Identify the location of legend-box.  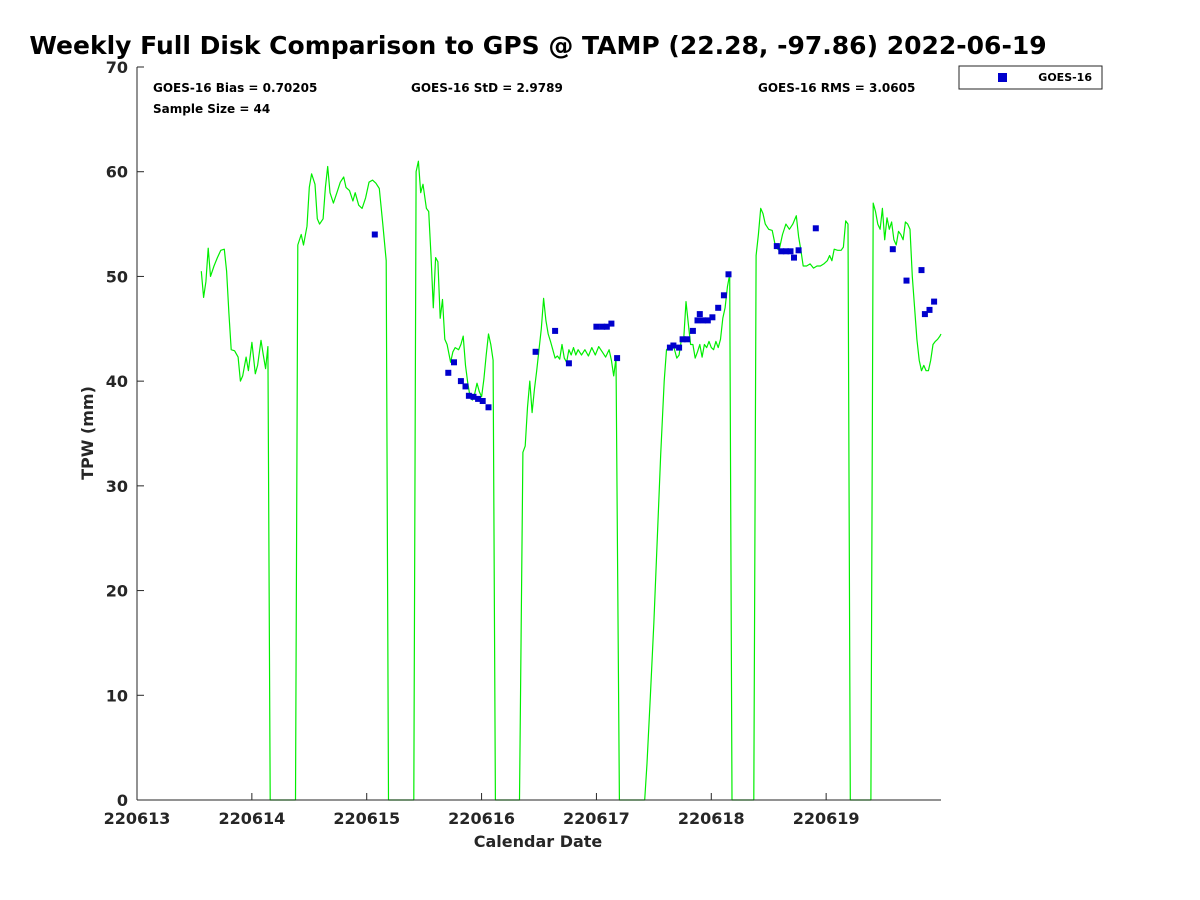
(1030, 77).